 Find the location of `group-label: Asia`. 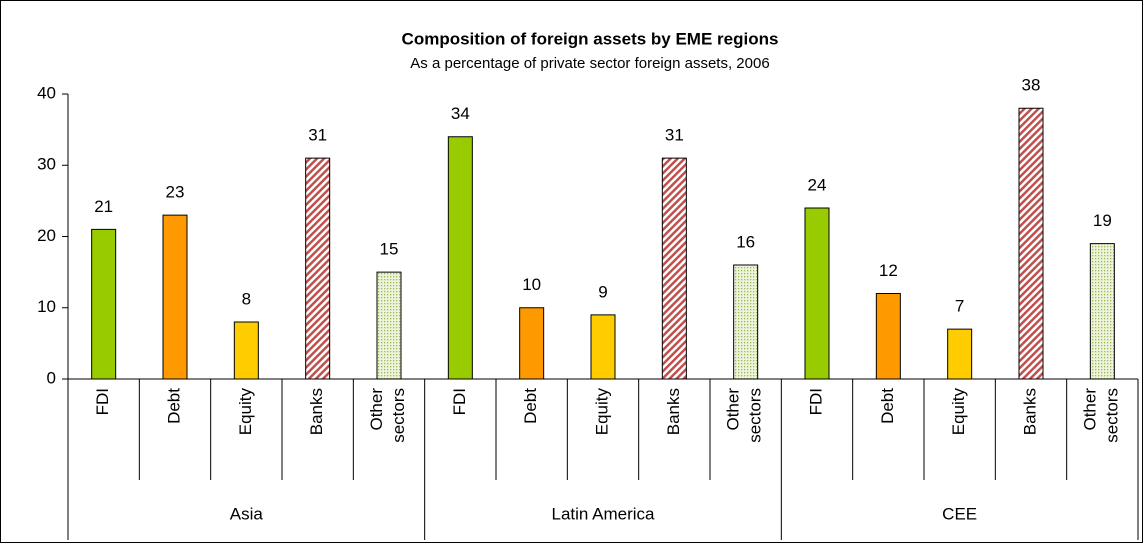

group-label: Asia is located at coordinates (247, 513).